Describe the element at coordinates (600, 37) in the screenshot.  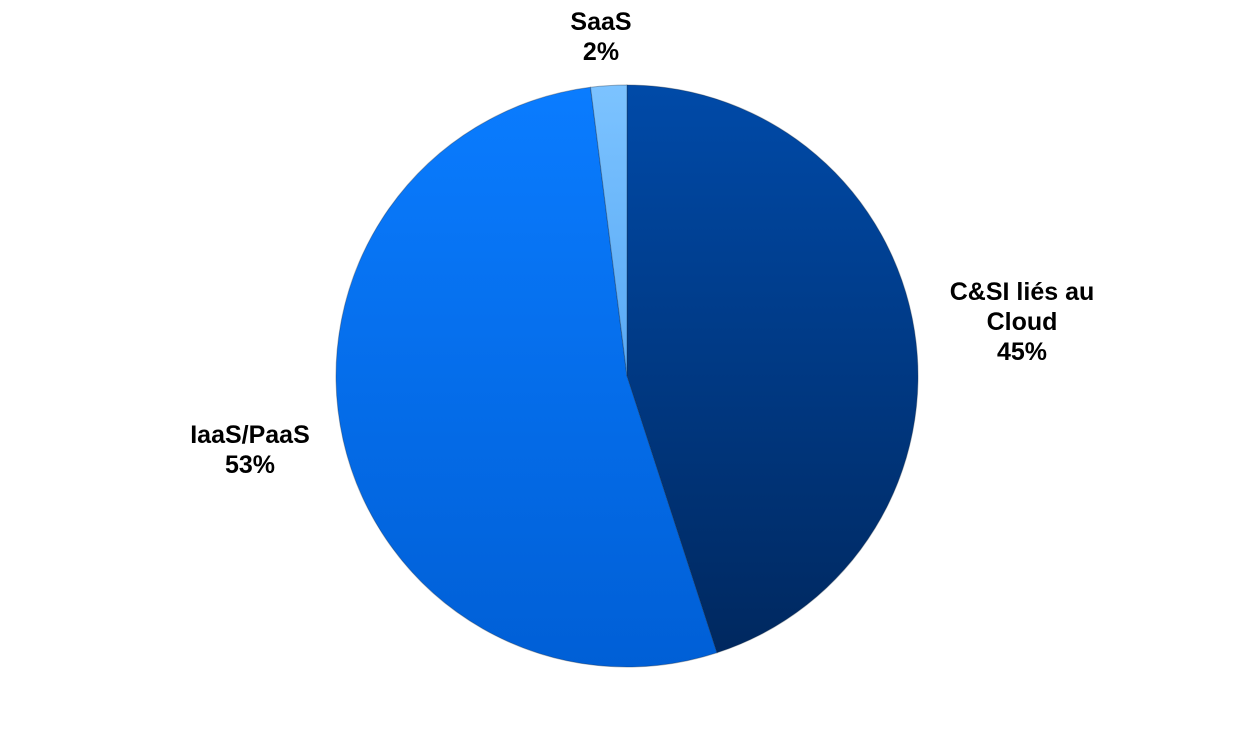
I see `slice-label-2: SaaS 2%` at that location.